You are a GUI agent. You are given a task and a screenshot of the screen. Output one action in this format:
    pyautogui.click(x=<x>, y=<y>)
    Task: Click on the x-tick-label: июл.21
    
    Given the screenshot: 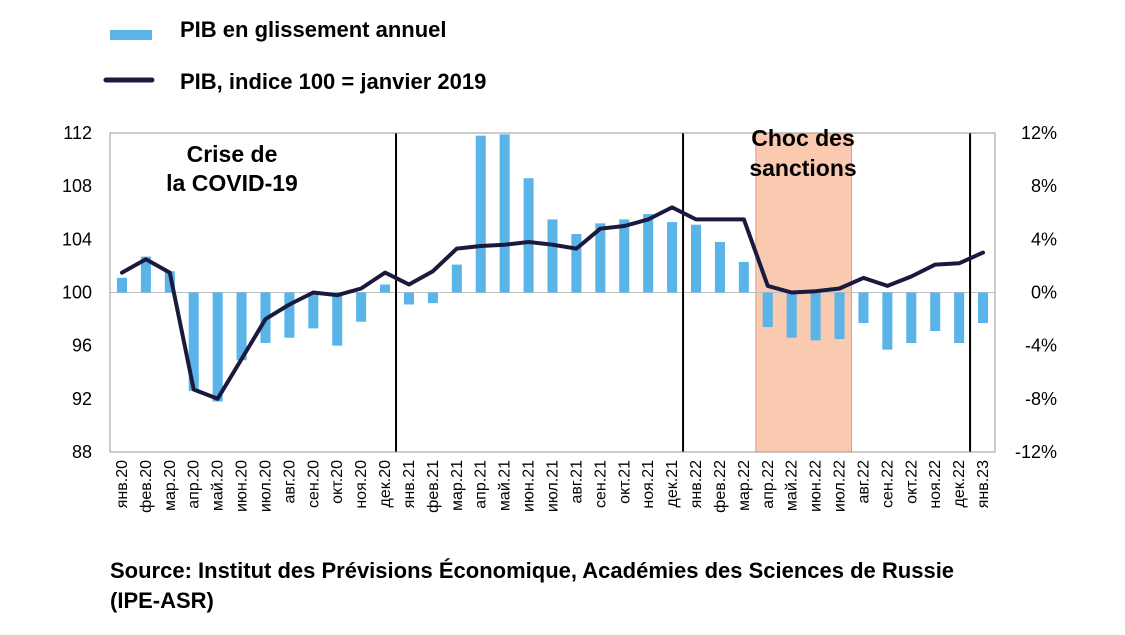 What is the action you would take?
    pyautogui.click(x=553, y=486)
    